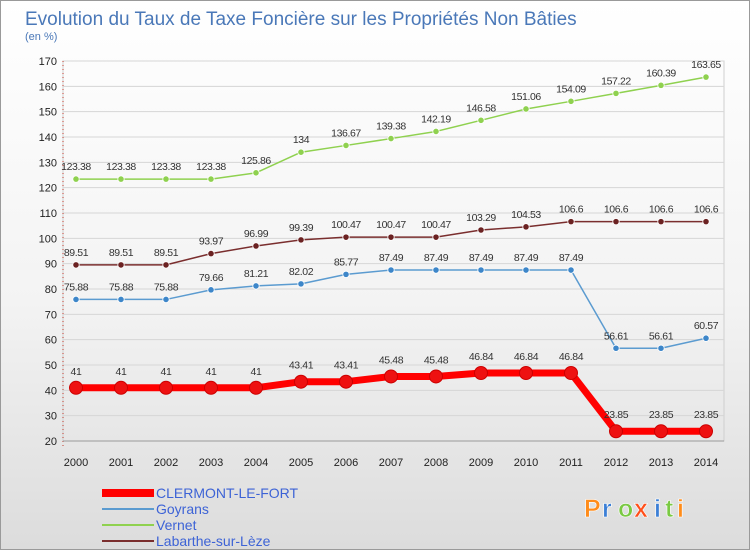 The width and height of the screenshot is (750, 550). What do you see at coordinates (48, 62) in the screenshot?
I see `y-tick-label: 170` at bounding box center [48, 62].